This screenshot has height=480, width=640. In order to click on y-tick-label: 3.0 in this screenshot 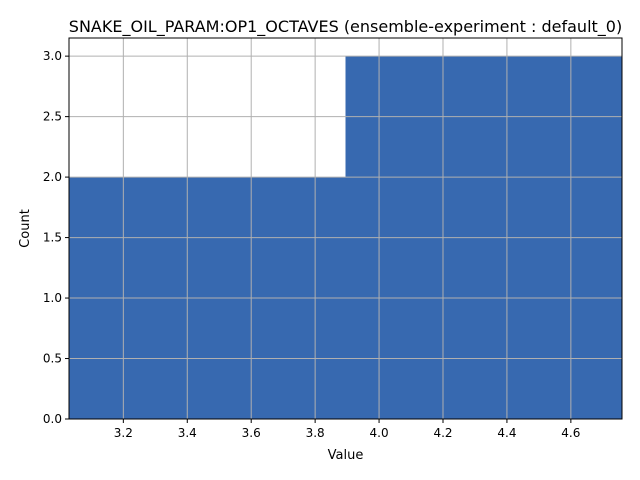, I will do `click(52, 56)`.